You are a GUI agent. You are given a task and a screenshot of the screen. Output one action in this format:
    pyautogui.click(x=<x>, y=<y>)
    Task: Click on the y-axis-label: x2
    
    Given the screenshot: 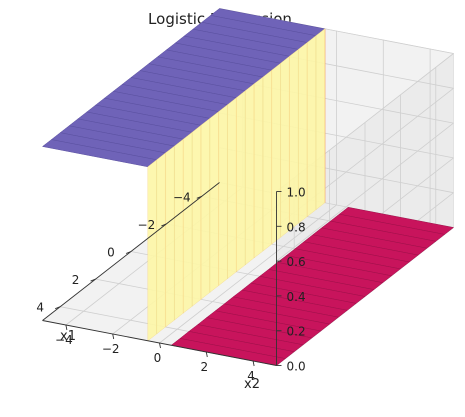 What is the action you would take?
    pyautogui.click(x=252, y=384)
    